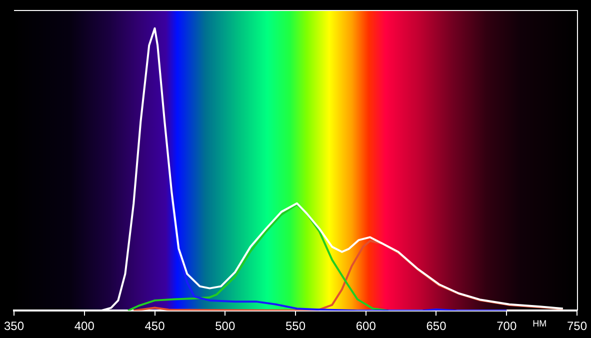 Image resolution: width=591 pixels, height=338 pixels. Describe the element at coordinates (436, 326) in the screenshot. I see `x-tick-label: 650` at that location.